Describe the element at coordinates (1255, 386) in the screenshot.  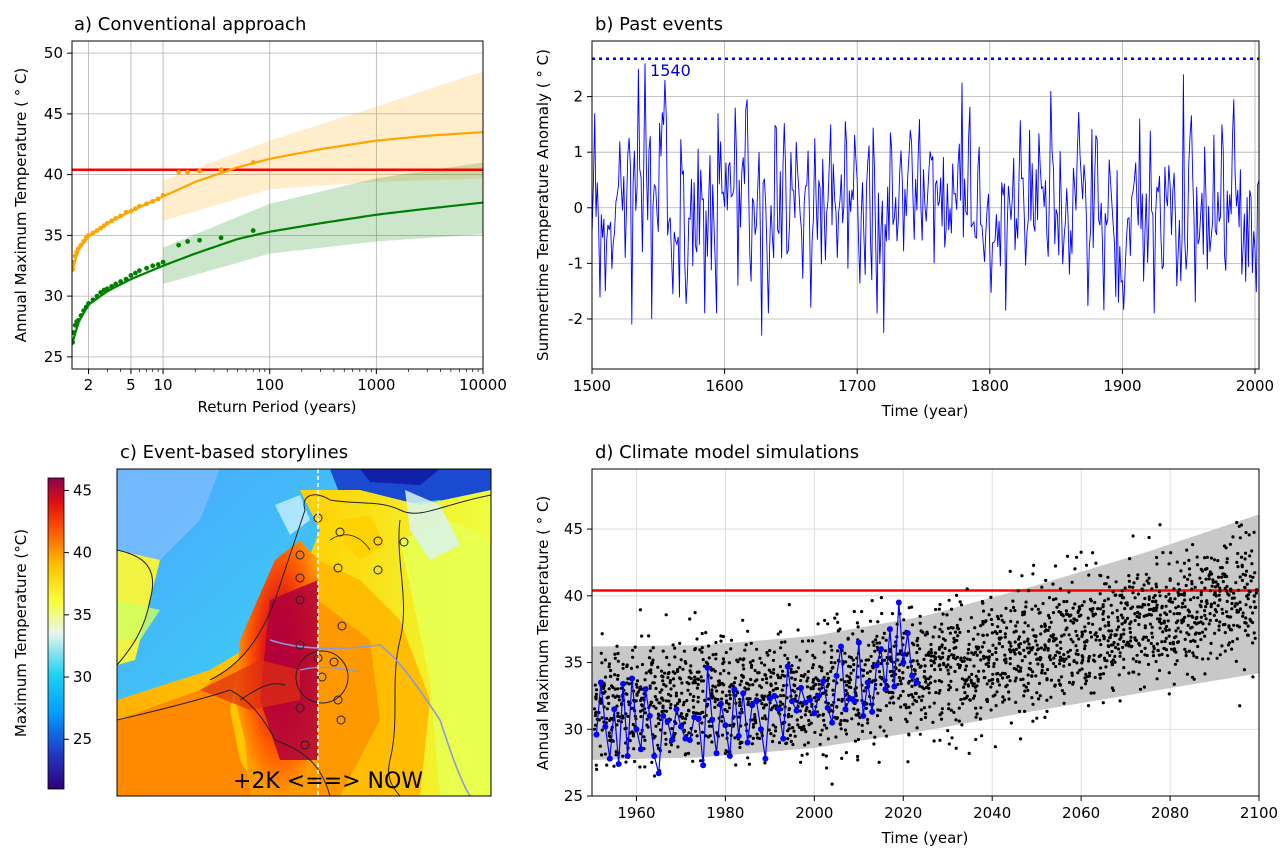
I see `panel-b-xtick-label: 2000` at that location.